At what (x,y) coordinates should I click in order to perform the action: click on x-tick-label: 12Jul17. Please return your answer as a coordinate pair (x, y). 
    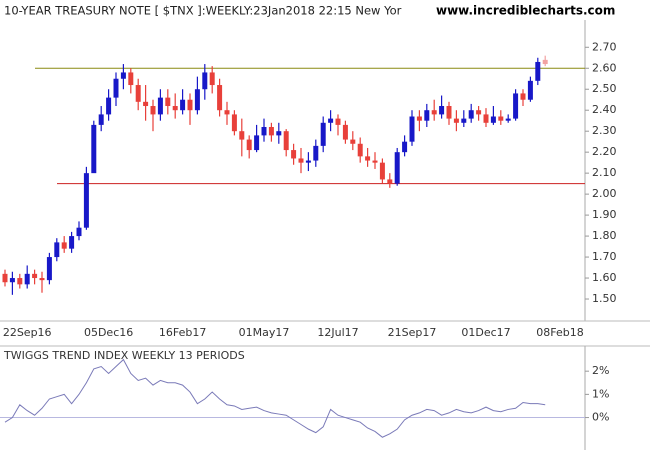
    Looking at the image, I should click on (337, 332).